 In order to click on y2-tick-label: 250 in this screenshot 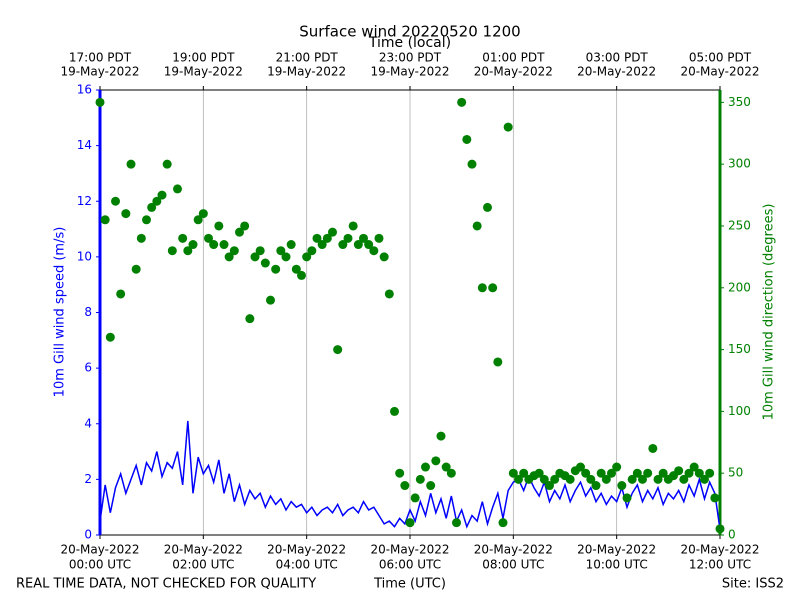, I will do `click(739, 225)`.